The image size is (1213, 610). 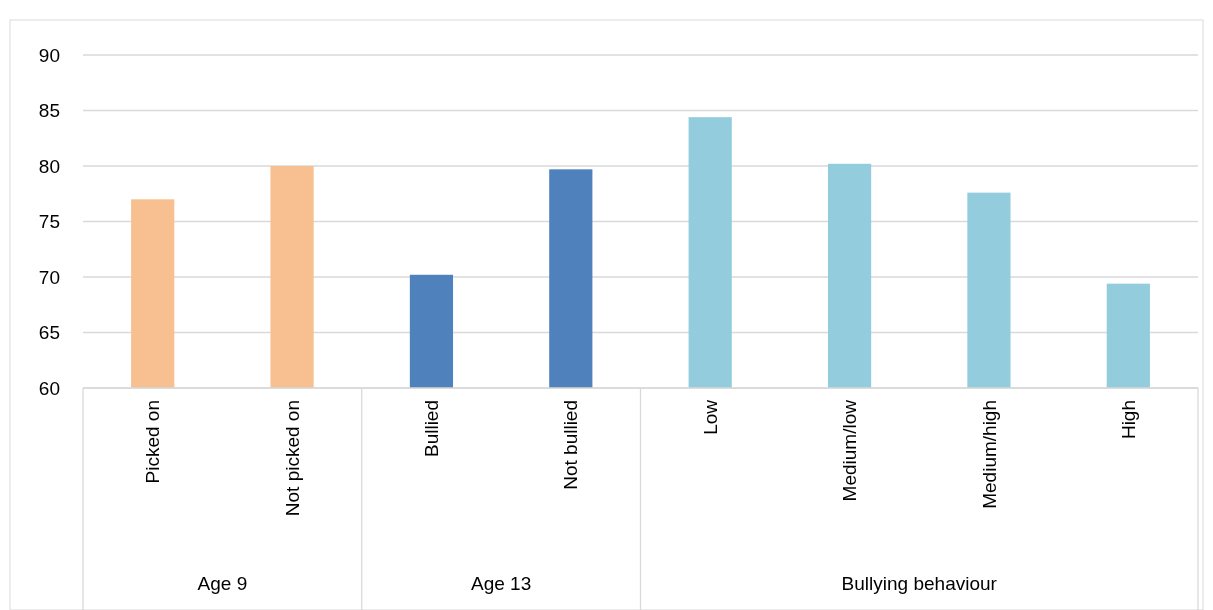 What do you see at coordinates (49, 333) in the screenshot?
I see `y-tick-label: 65` at bounding box center [49, 333].